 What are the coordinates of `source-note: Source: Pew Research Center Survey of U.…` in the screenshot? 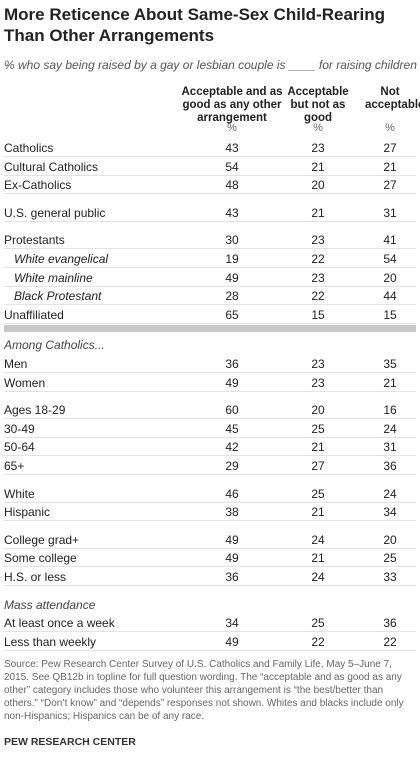 It's located at (204, 690).